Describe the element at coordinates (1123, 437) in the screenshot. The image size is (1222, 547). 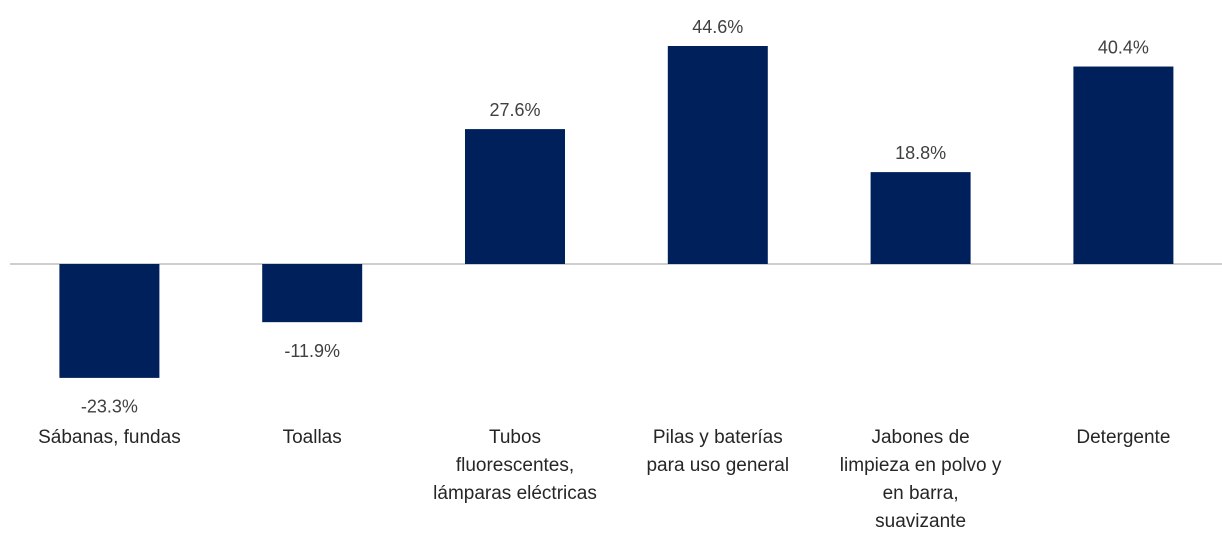
I see `x-tick-label: Detergente` at that location.